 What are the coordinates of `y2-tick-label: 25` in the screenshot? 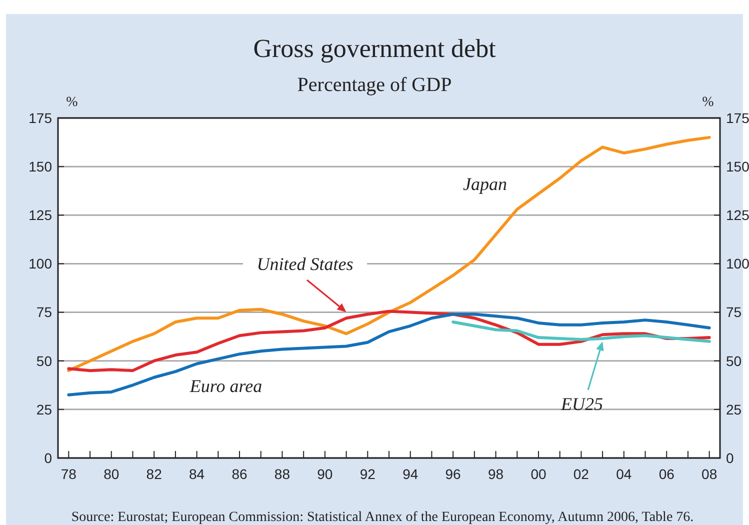 It's located at (734, 409).